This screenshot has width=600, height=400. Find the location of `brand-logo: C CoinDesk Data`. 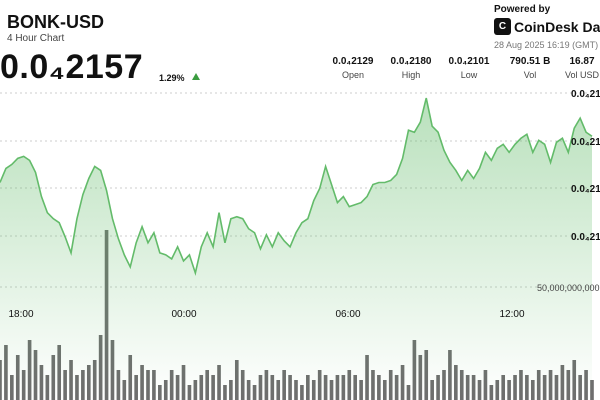

brand-logo: C CoinDesk Data is located at coordinates (547, 26).